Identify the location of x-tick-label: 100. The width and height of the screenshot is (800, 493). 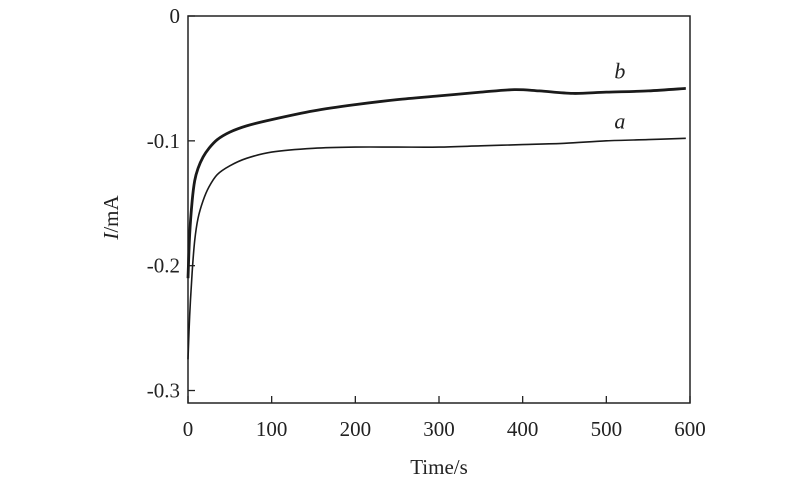
(272, 429).